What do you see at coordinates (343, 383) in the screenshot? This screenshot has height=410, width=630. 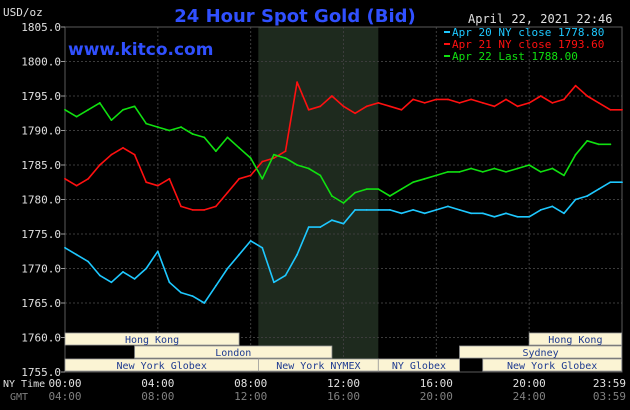 I see `x-tick-label-ny: 12:00` at bounding box center [343, 383].